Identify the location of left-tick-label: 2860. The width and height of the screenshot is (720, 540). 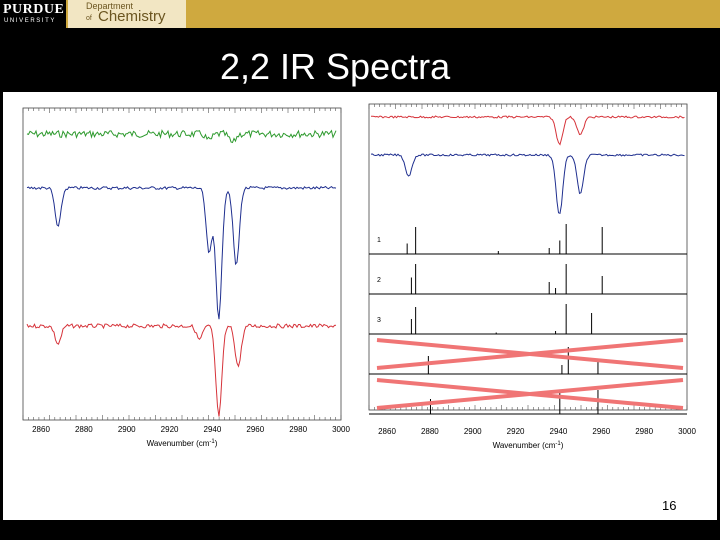
(41, 429).